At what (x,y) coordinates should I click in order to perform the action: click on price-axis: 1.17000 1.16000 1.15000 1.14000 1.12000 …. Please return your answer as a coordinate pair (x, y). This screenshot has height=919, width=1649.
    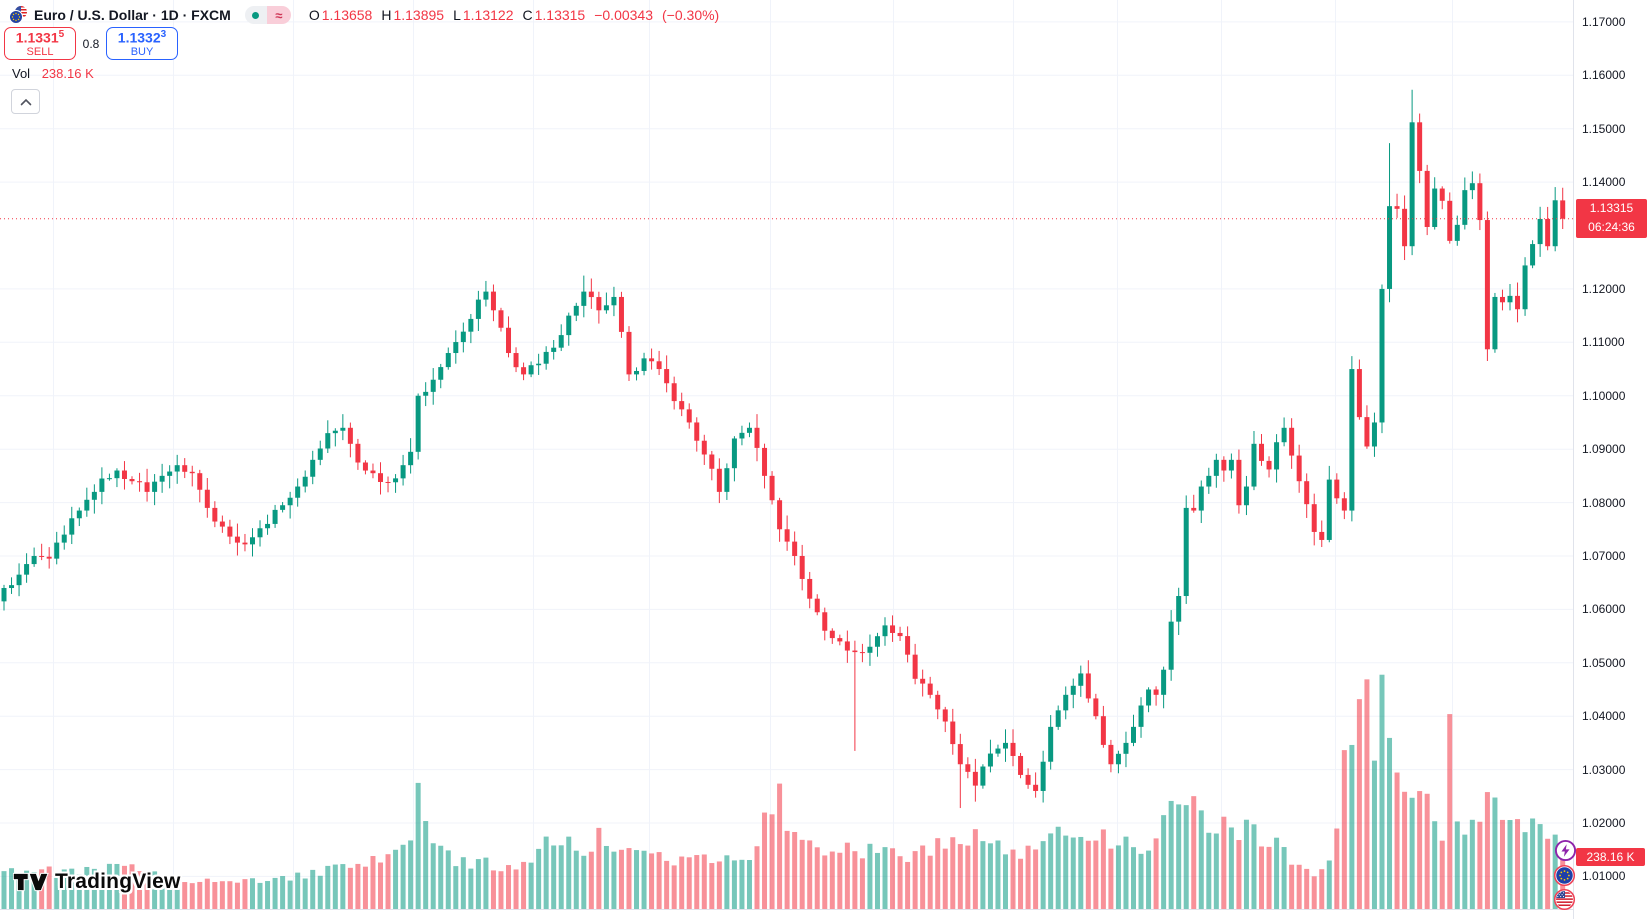
    Looking at the image, I should click on (1611, 459).